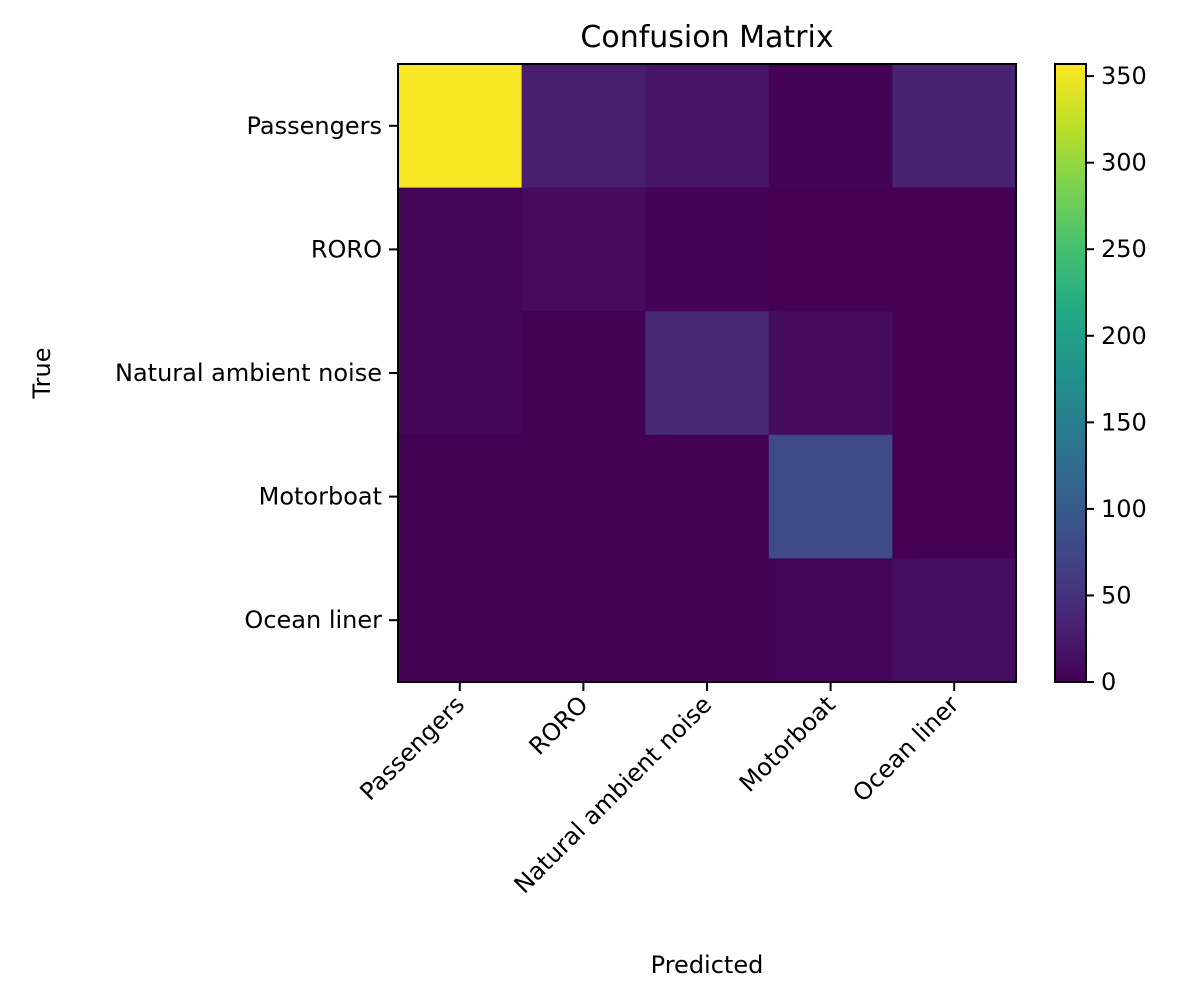 This screenshot has width=1200, height=1000. What do you see at coordinates (314, 126) in the screenshot?
I see `y-tick-label: Passengers` at bounding box center [314, 126].